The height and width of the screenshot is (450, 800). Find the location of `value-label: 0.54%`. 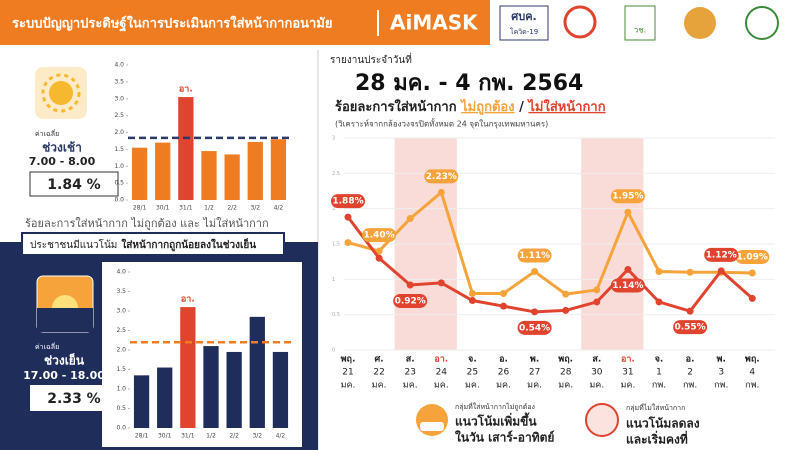

value-label: 0.54% is located at coordinates (534, 328).